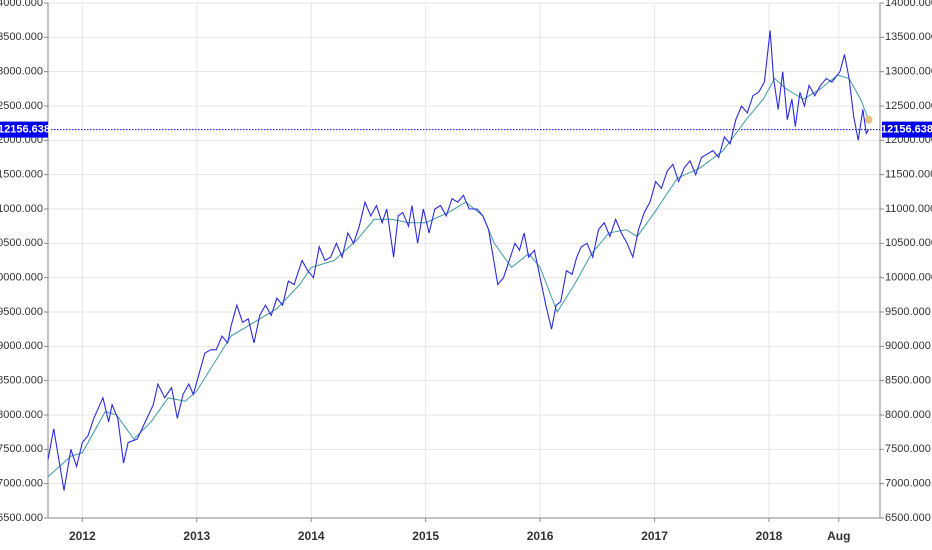 Image resolution: width=932 pixels, height=550 pixels. I want to click on y-tick-label: 13000.000, so click(21, 72).